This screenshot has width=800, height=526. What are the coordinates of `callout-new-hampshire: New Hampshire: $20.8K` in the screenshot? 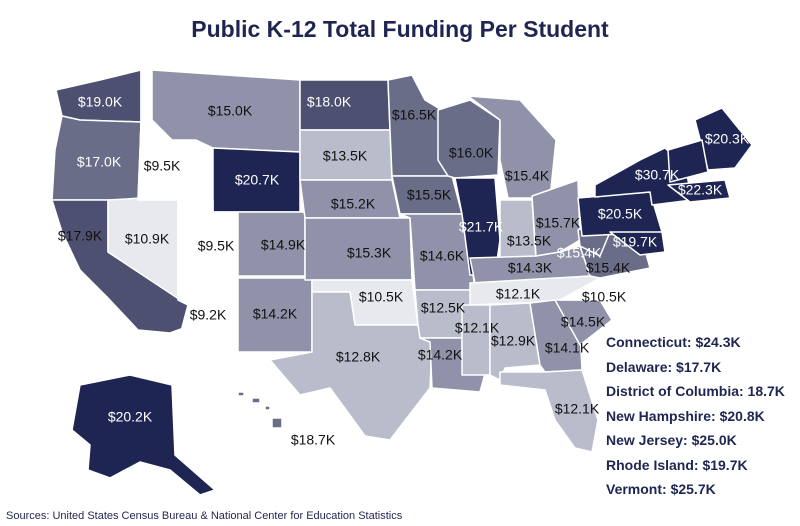 It's located at (685, 415).